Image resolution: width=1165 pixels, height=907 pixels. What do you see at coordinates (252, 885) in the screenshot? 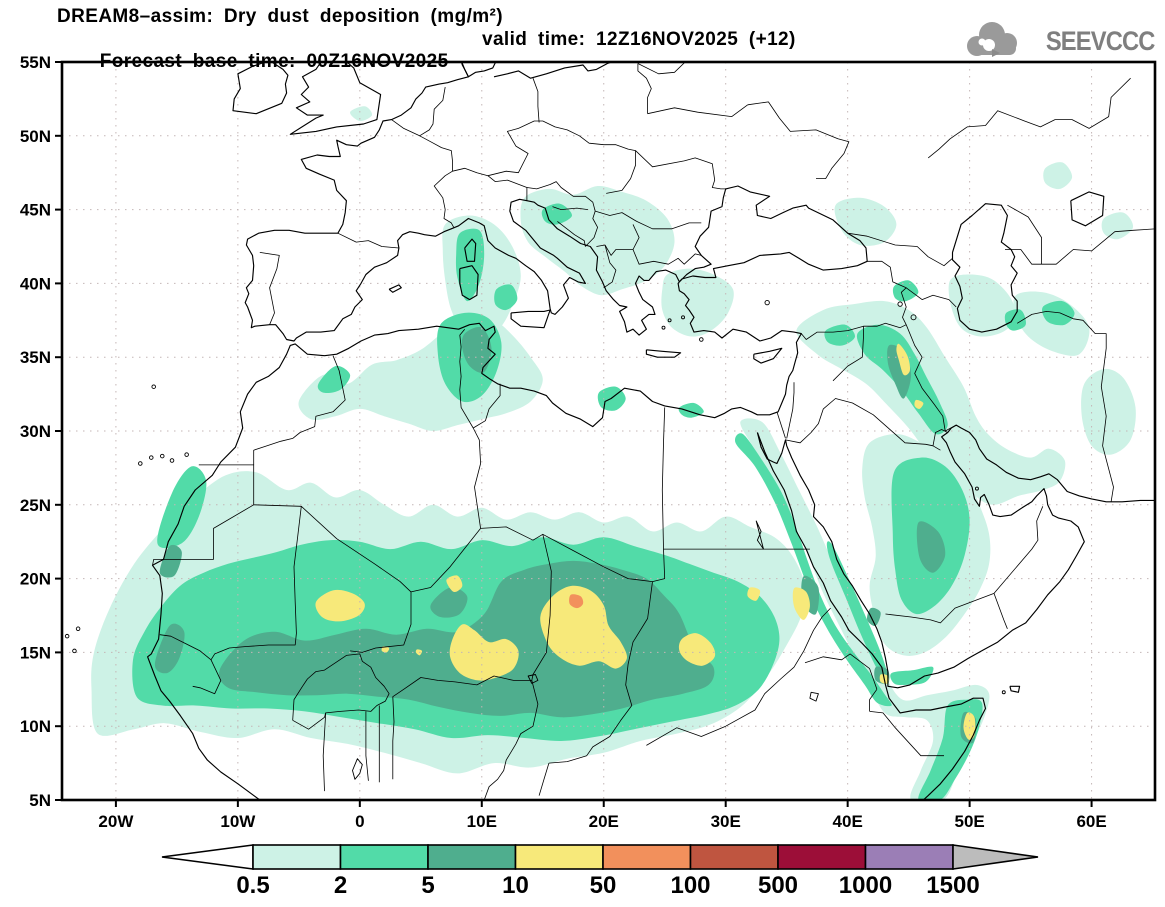
I see `colorbar-label: 0.5` at bounding box center [252, 885].